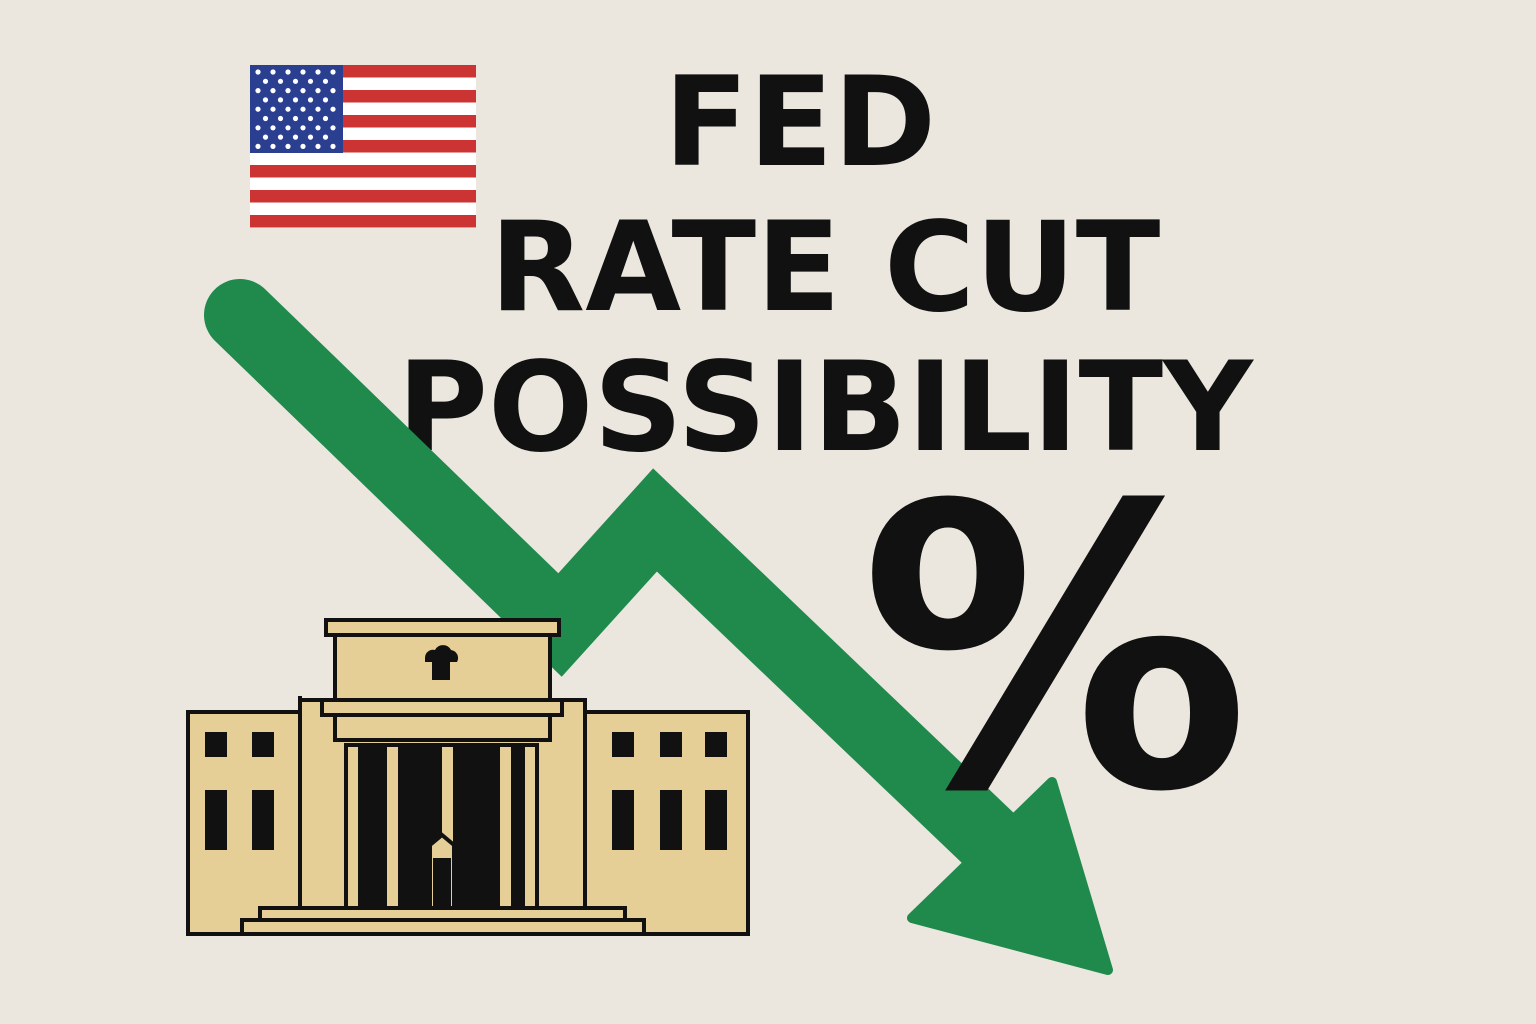 This screenshot has width=1536, height=1024. What do you see at coordinates (825, 408) in the screenshot?
I see `title-line: POSSIBILITY` at bounding box center [825, 408].